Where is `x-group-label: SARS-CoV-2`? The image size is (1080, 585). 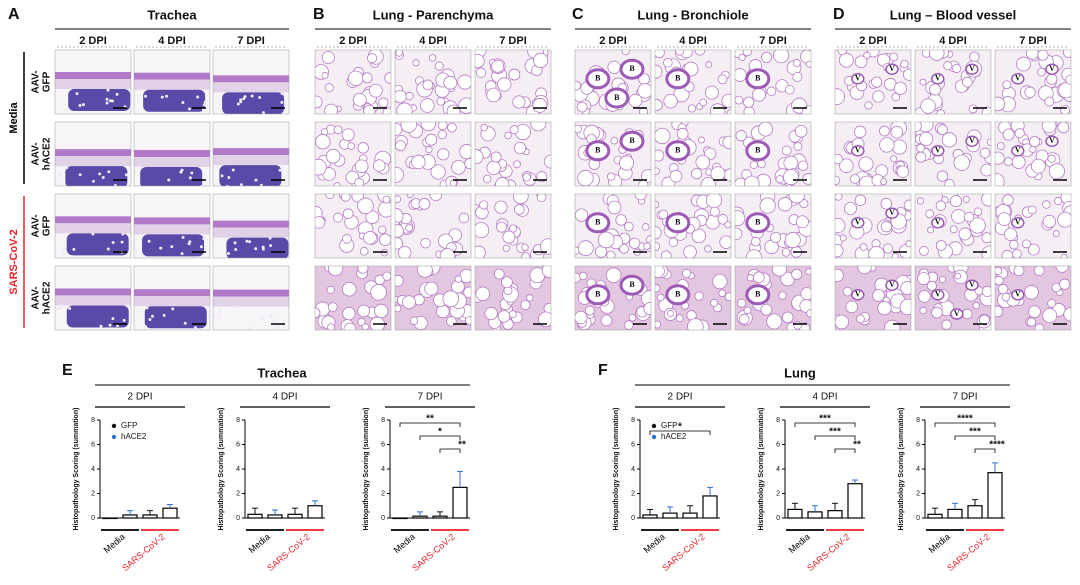
x-group-label: SARS-CoV-2 is located at coordinates (288, 552).